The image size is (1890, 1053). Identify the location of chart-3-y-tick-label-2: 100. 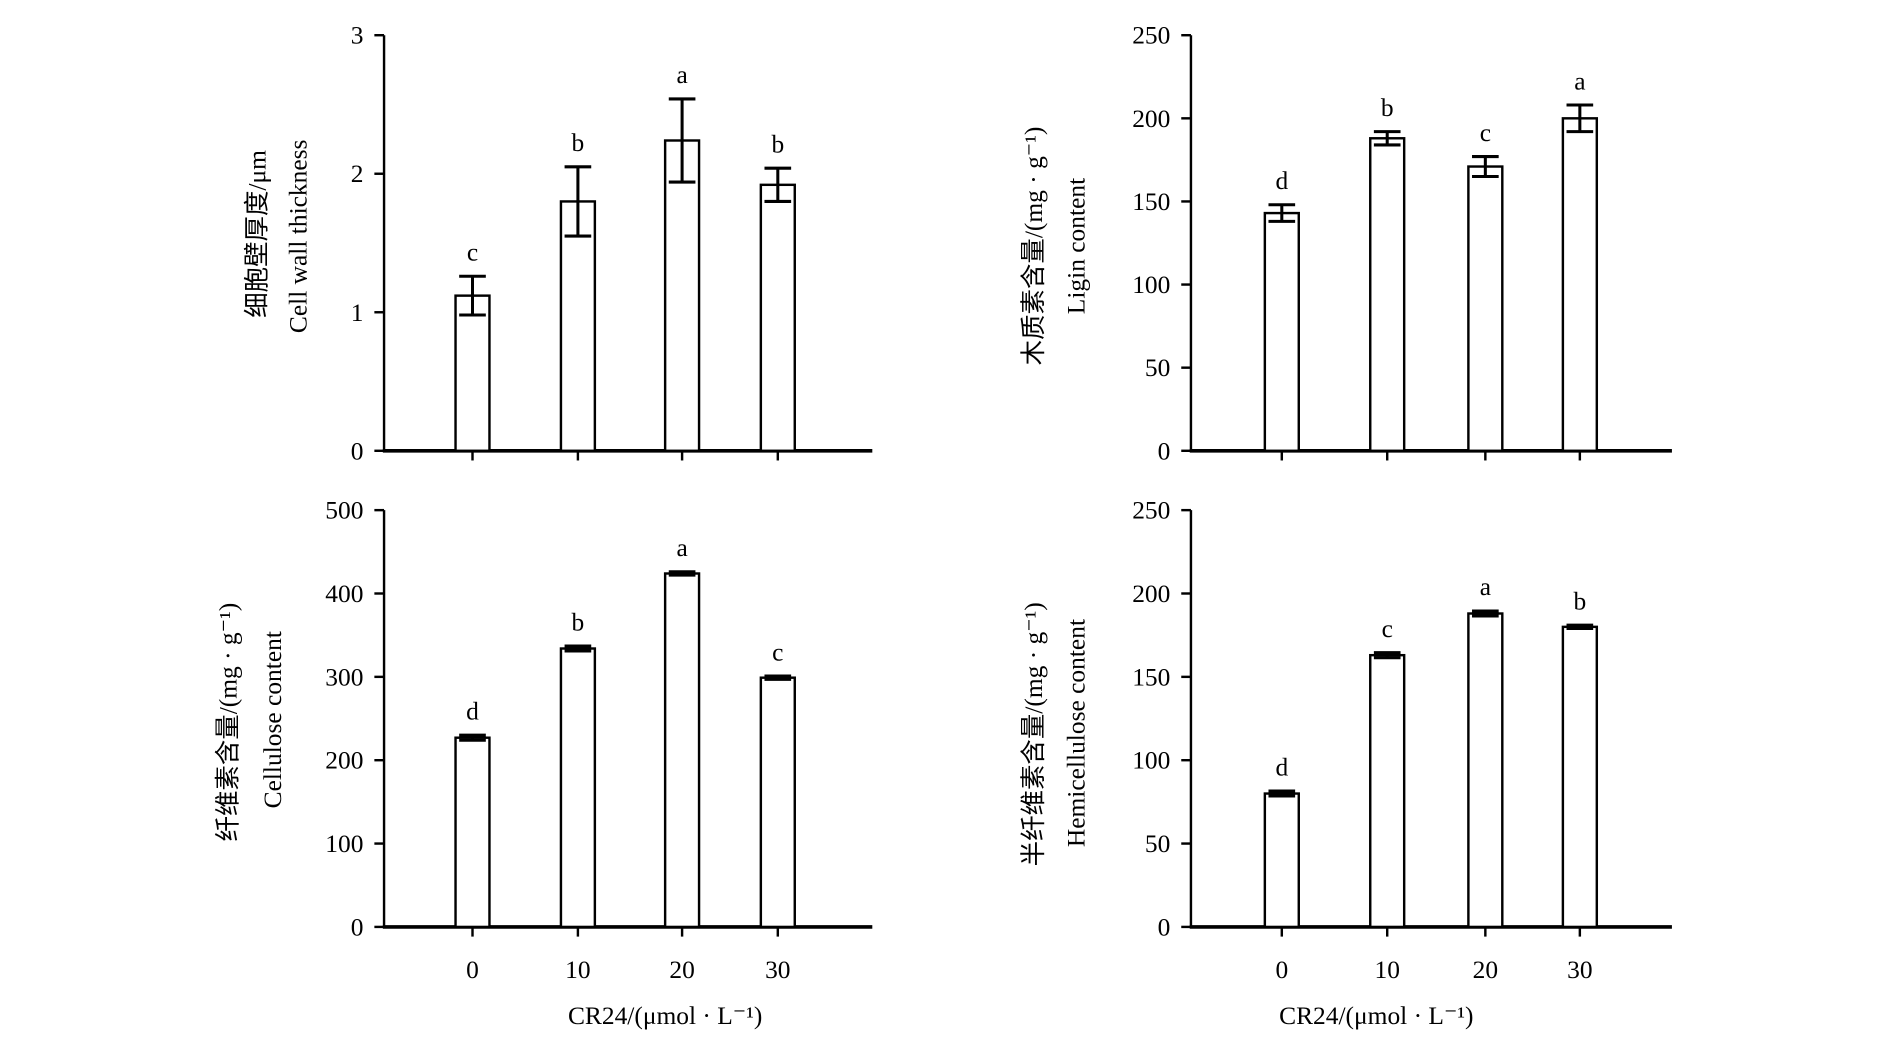
(1151, 760).